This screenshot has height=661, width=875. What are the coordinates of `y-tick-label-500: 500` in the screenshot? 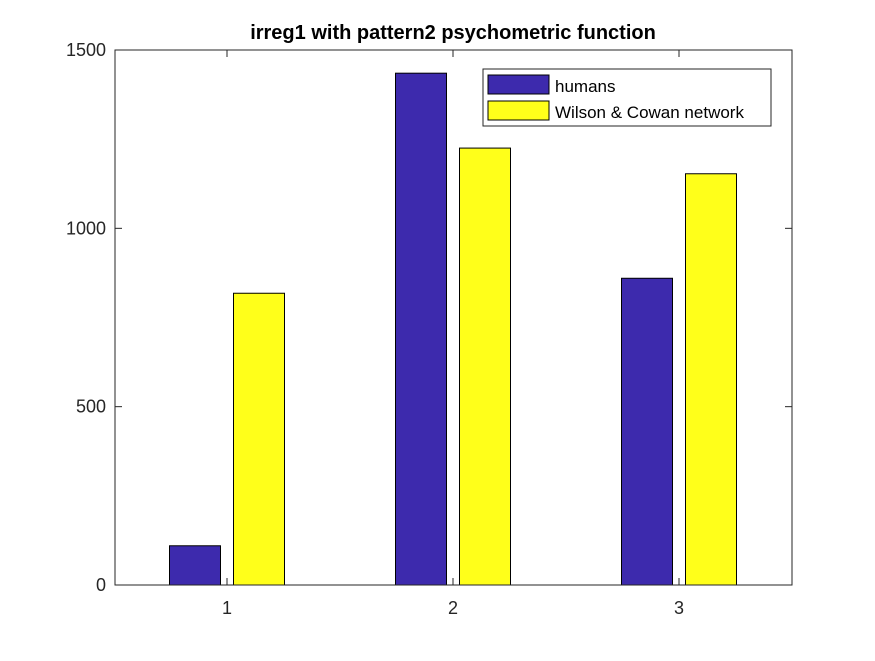 It's located at (91, 407).